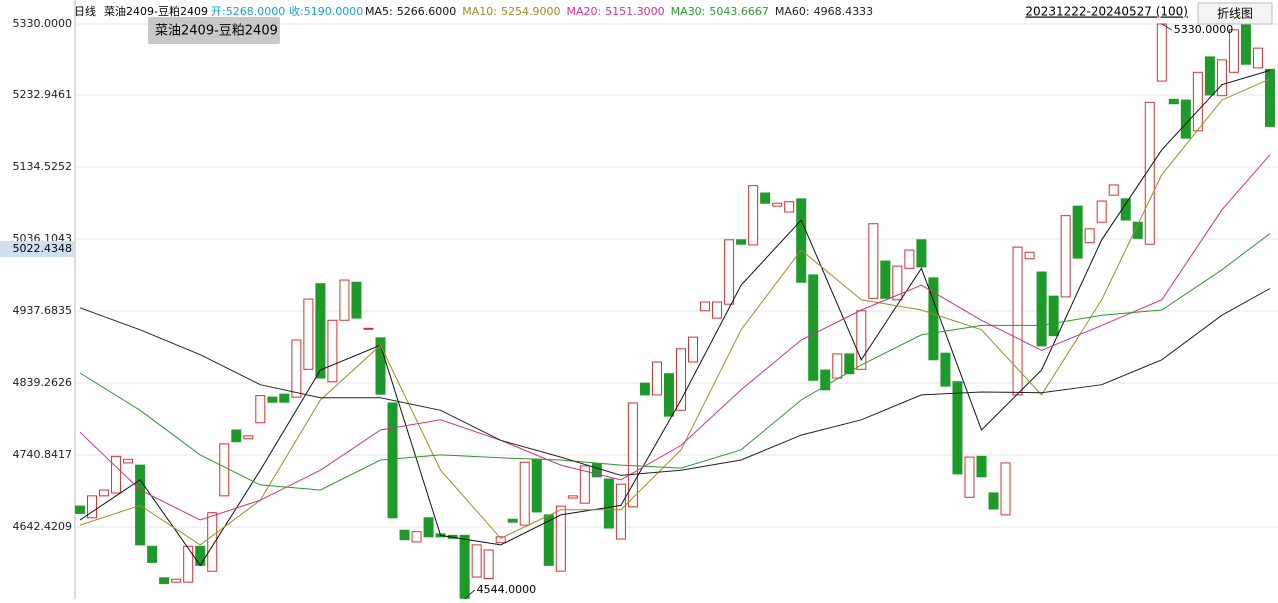 This screenshot has width=1278, height=603. Describe the element at coordinates (427, 11) in the screenshot. I see `legend-value: 5266.6000` at that location.